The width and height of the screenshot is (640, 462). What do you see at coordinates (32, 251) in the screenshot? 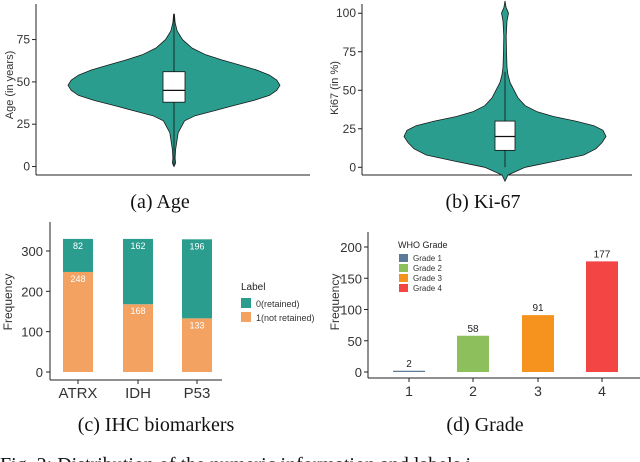
I see `ihc-ytick-label: 300` at bounding box center [32, 251].